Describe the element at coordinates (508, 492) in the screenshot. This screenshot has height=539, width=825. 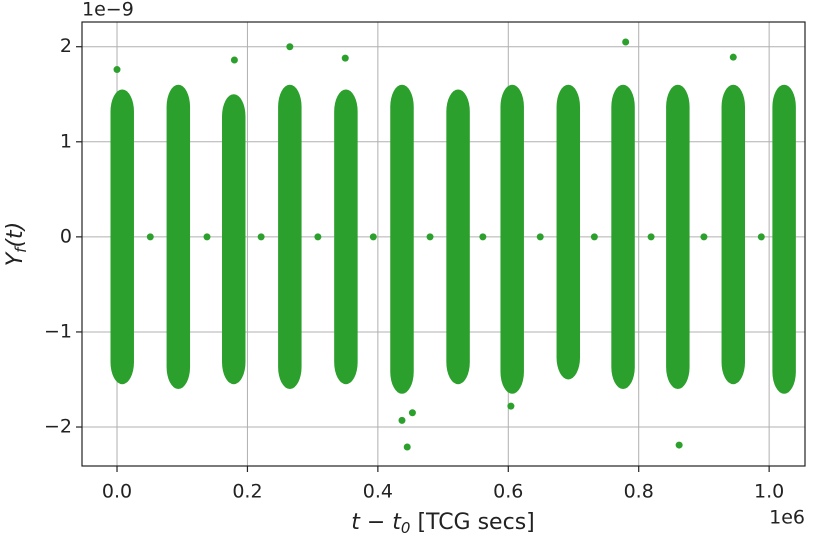
I see `x-tick-label: 0.6` at that location.